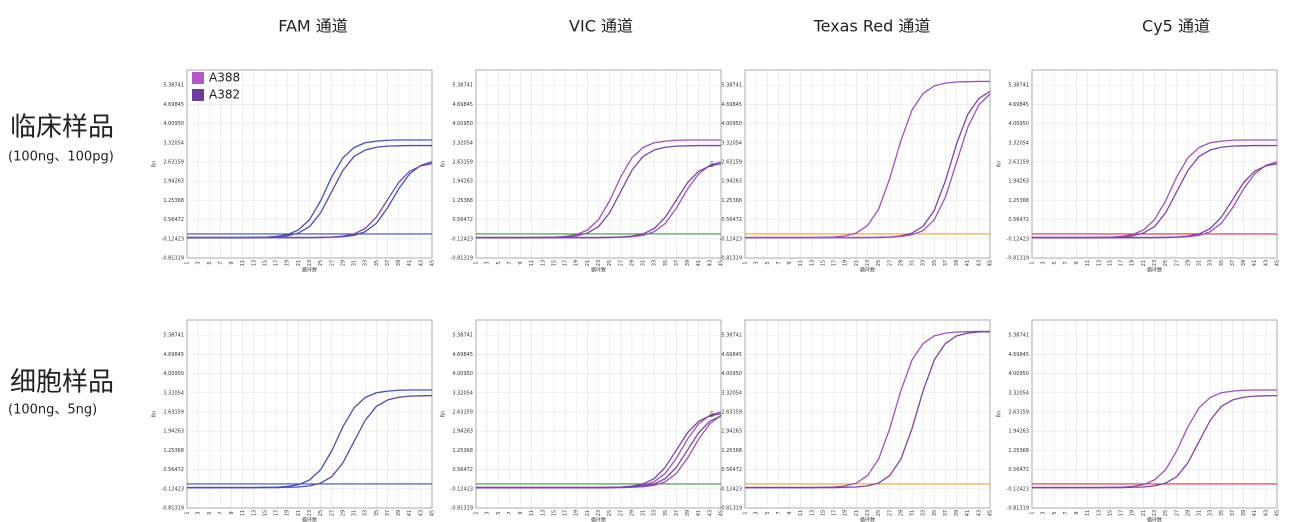 The height and width of the screenshot is (522, 1291). Describe the element at coordinates (462, 451) in the screenshot. I see `y-tick-label: 1.25368` at that location.